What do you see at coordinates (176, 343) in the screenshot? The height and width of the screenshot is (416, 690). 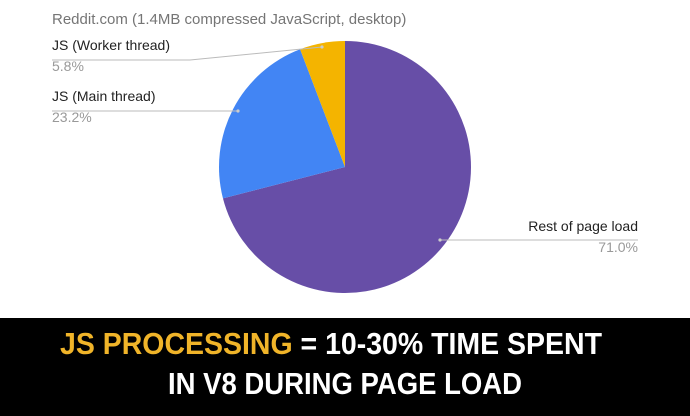 I see `caption-highlight: JS PROCESSING` at bounding box center [176, 343].